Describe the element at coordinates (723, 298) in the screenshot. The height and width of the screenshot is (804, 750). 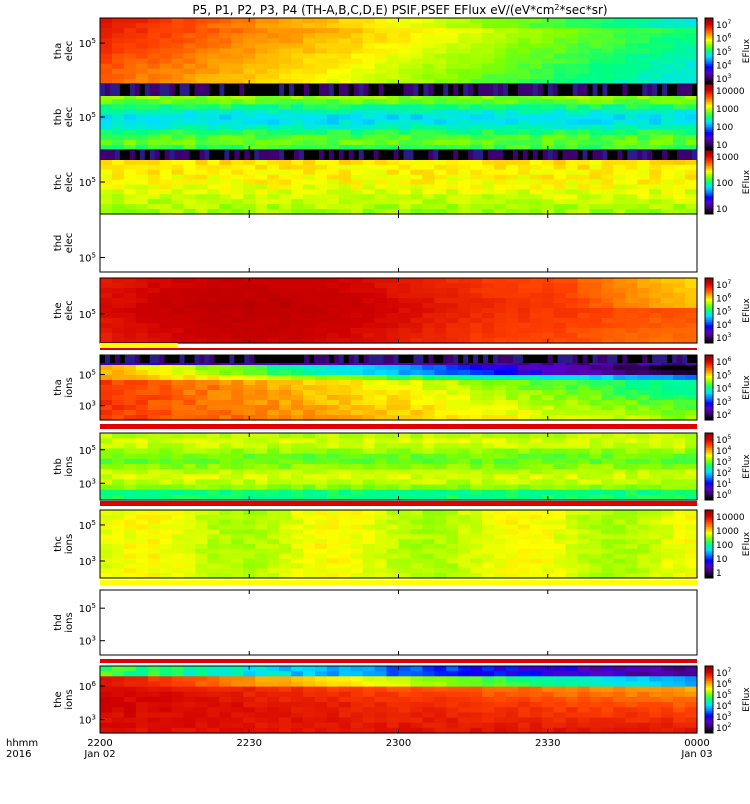
I see `colorbar-tick-label: 10⁶` at that location.